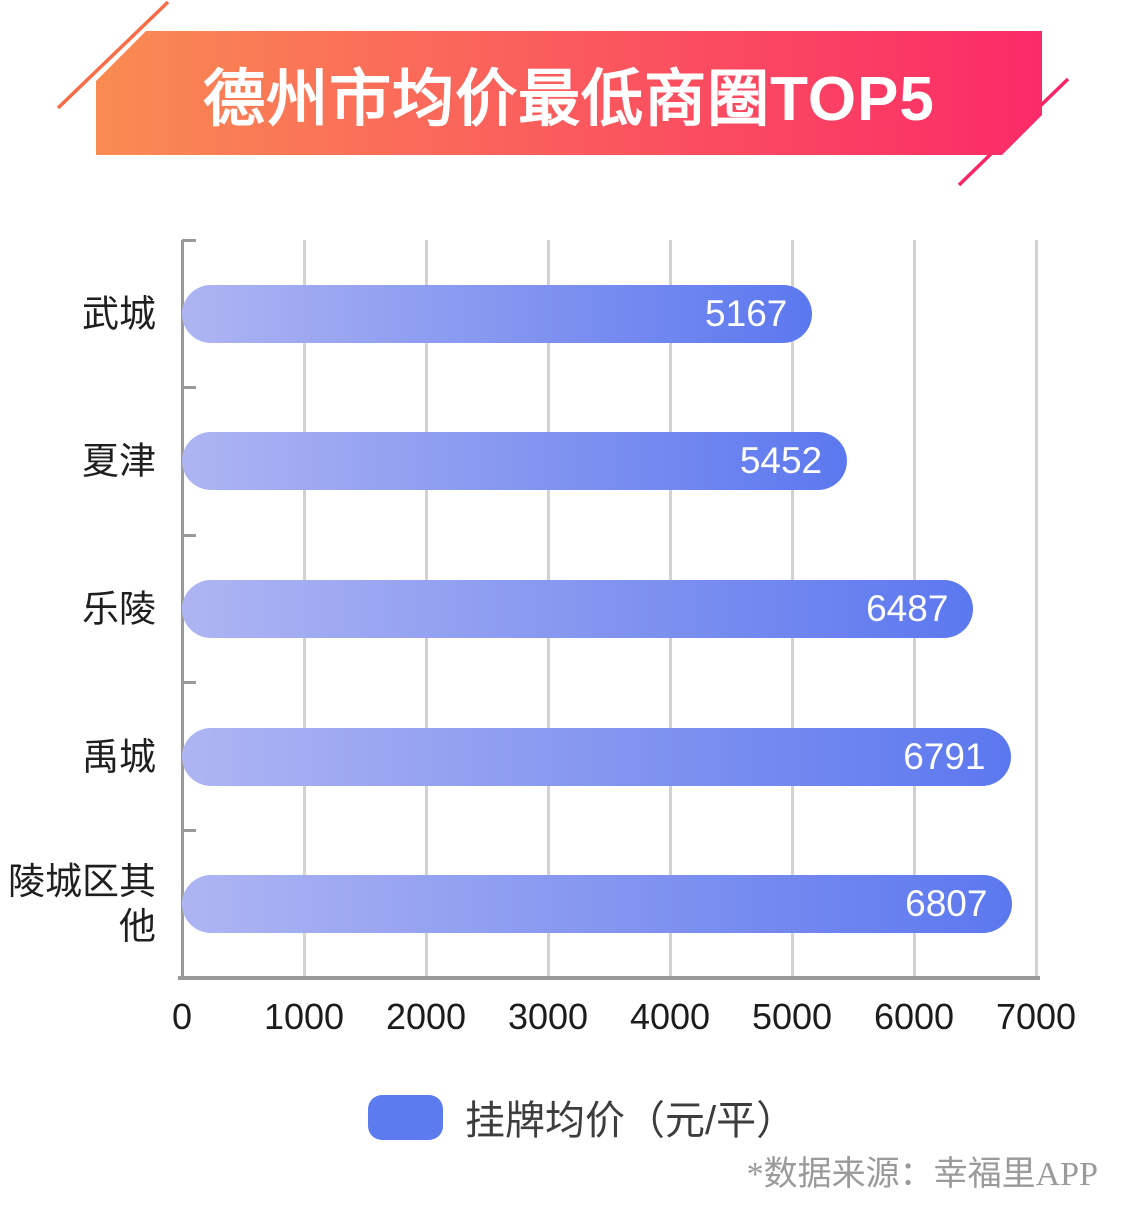  I want to click on x-tick-label: 3000, so click(548, 1016).